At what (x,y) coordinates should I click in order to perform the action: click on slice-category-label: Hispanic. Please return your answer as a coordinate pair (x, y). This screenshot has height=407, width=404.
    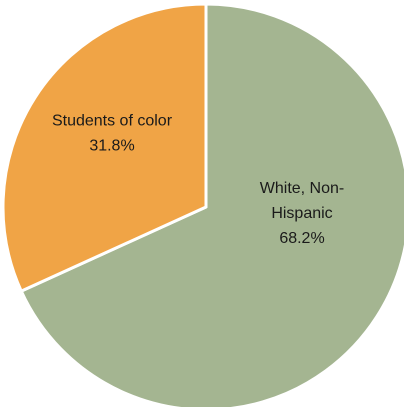
    Looking at the image, I should click on (301, 213).